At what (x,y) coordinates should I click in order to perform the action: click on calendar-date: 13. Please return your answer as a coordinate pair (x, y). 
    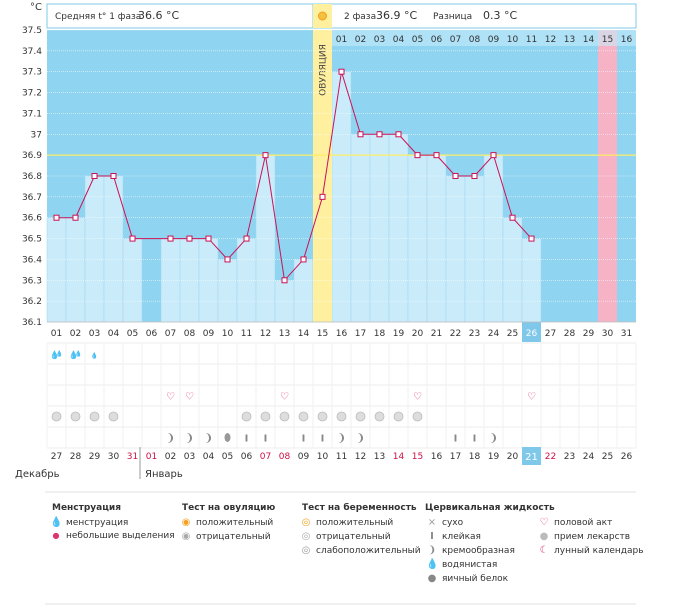
    Looking at the image, I should click on (379, 457).